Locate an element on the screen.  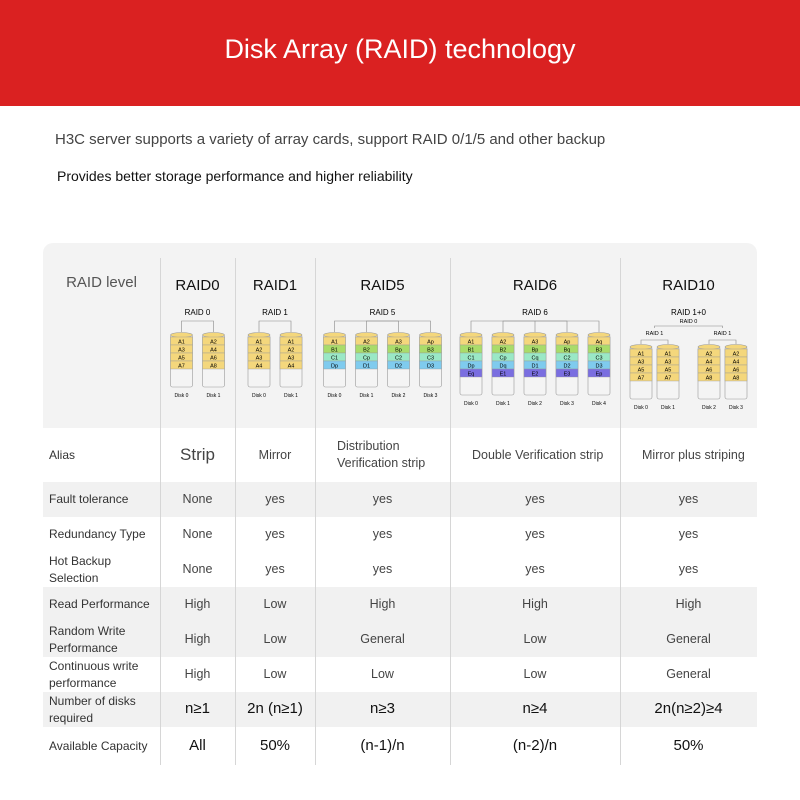
block-label: Bq is located at coordinates (567, 350).